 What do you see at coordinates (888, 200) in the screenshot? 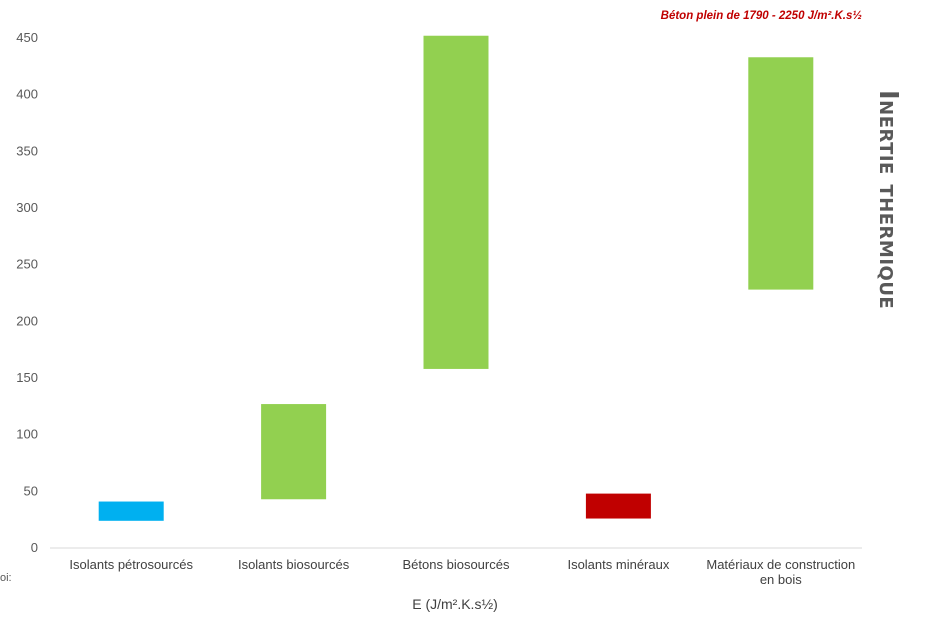
I see `side-title-text: Inertie thermique` at bounding box center [888, 200].